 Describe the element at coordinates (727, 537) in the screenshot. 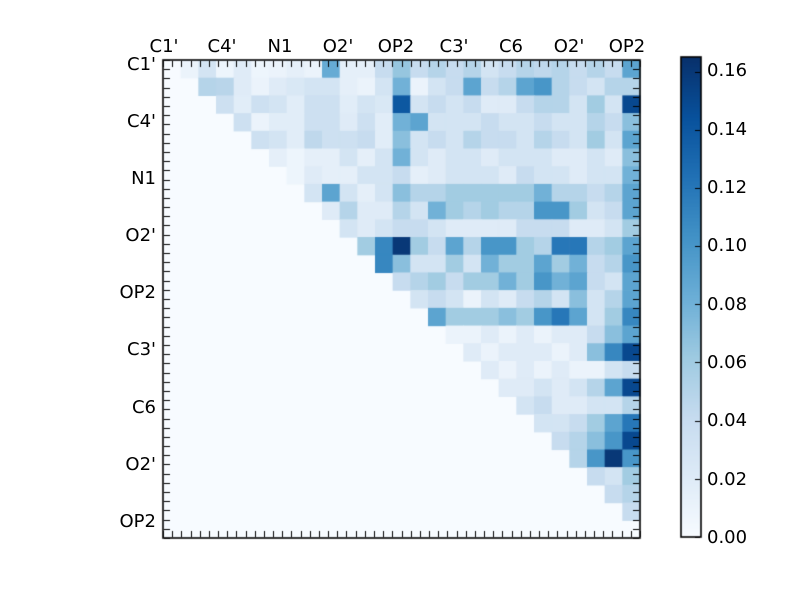

I see `colorbar-tick-label: 0.00` at that location.